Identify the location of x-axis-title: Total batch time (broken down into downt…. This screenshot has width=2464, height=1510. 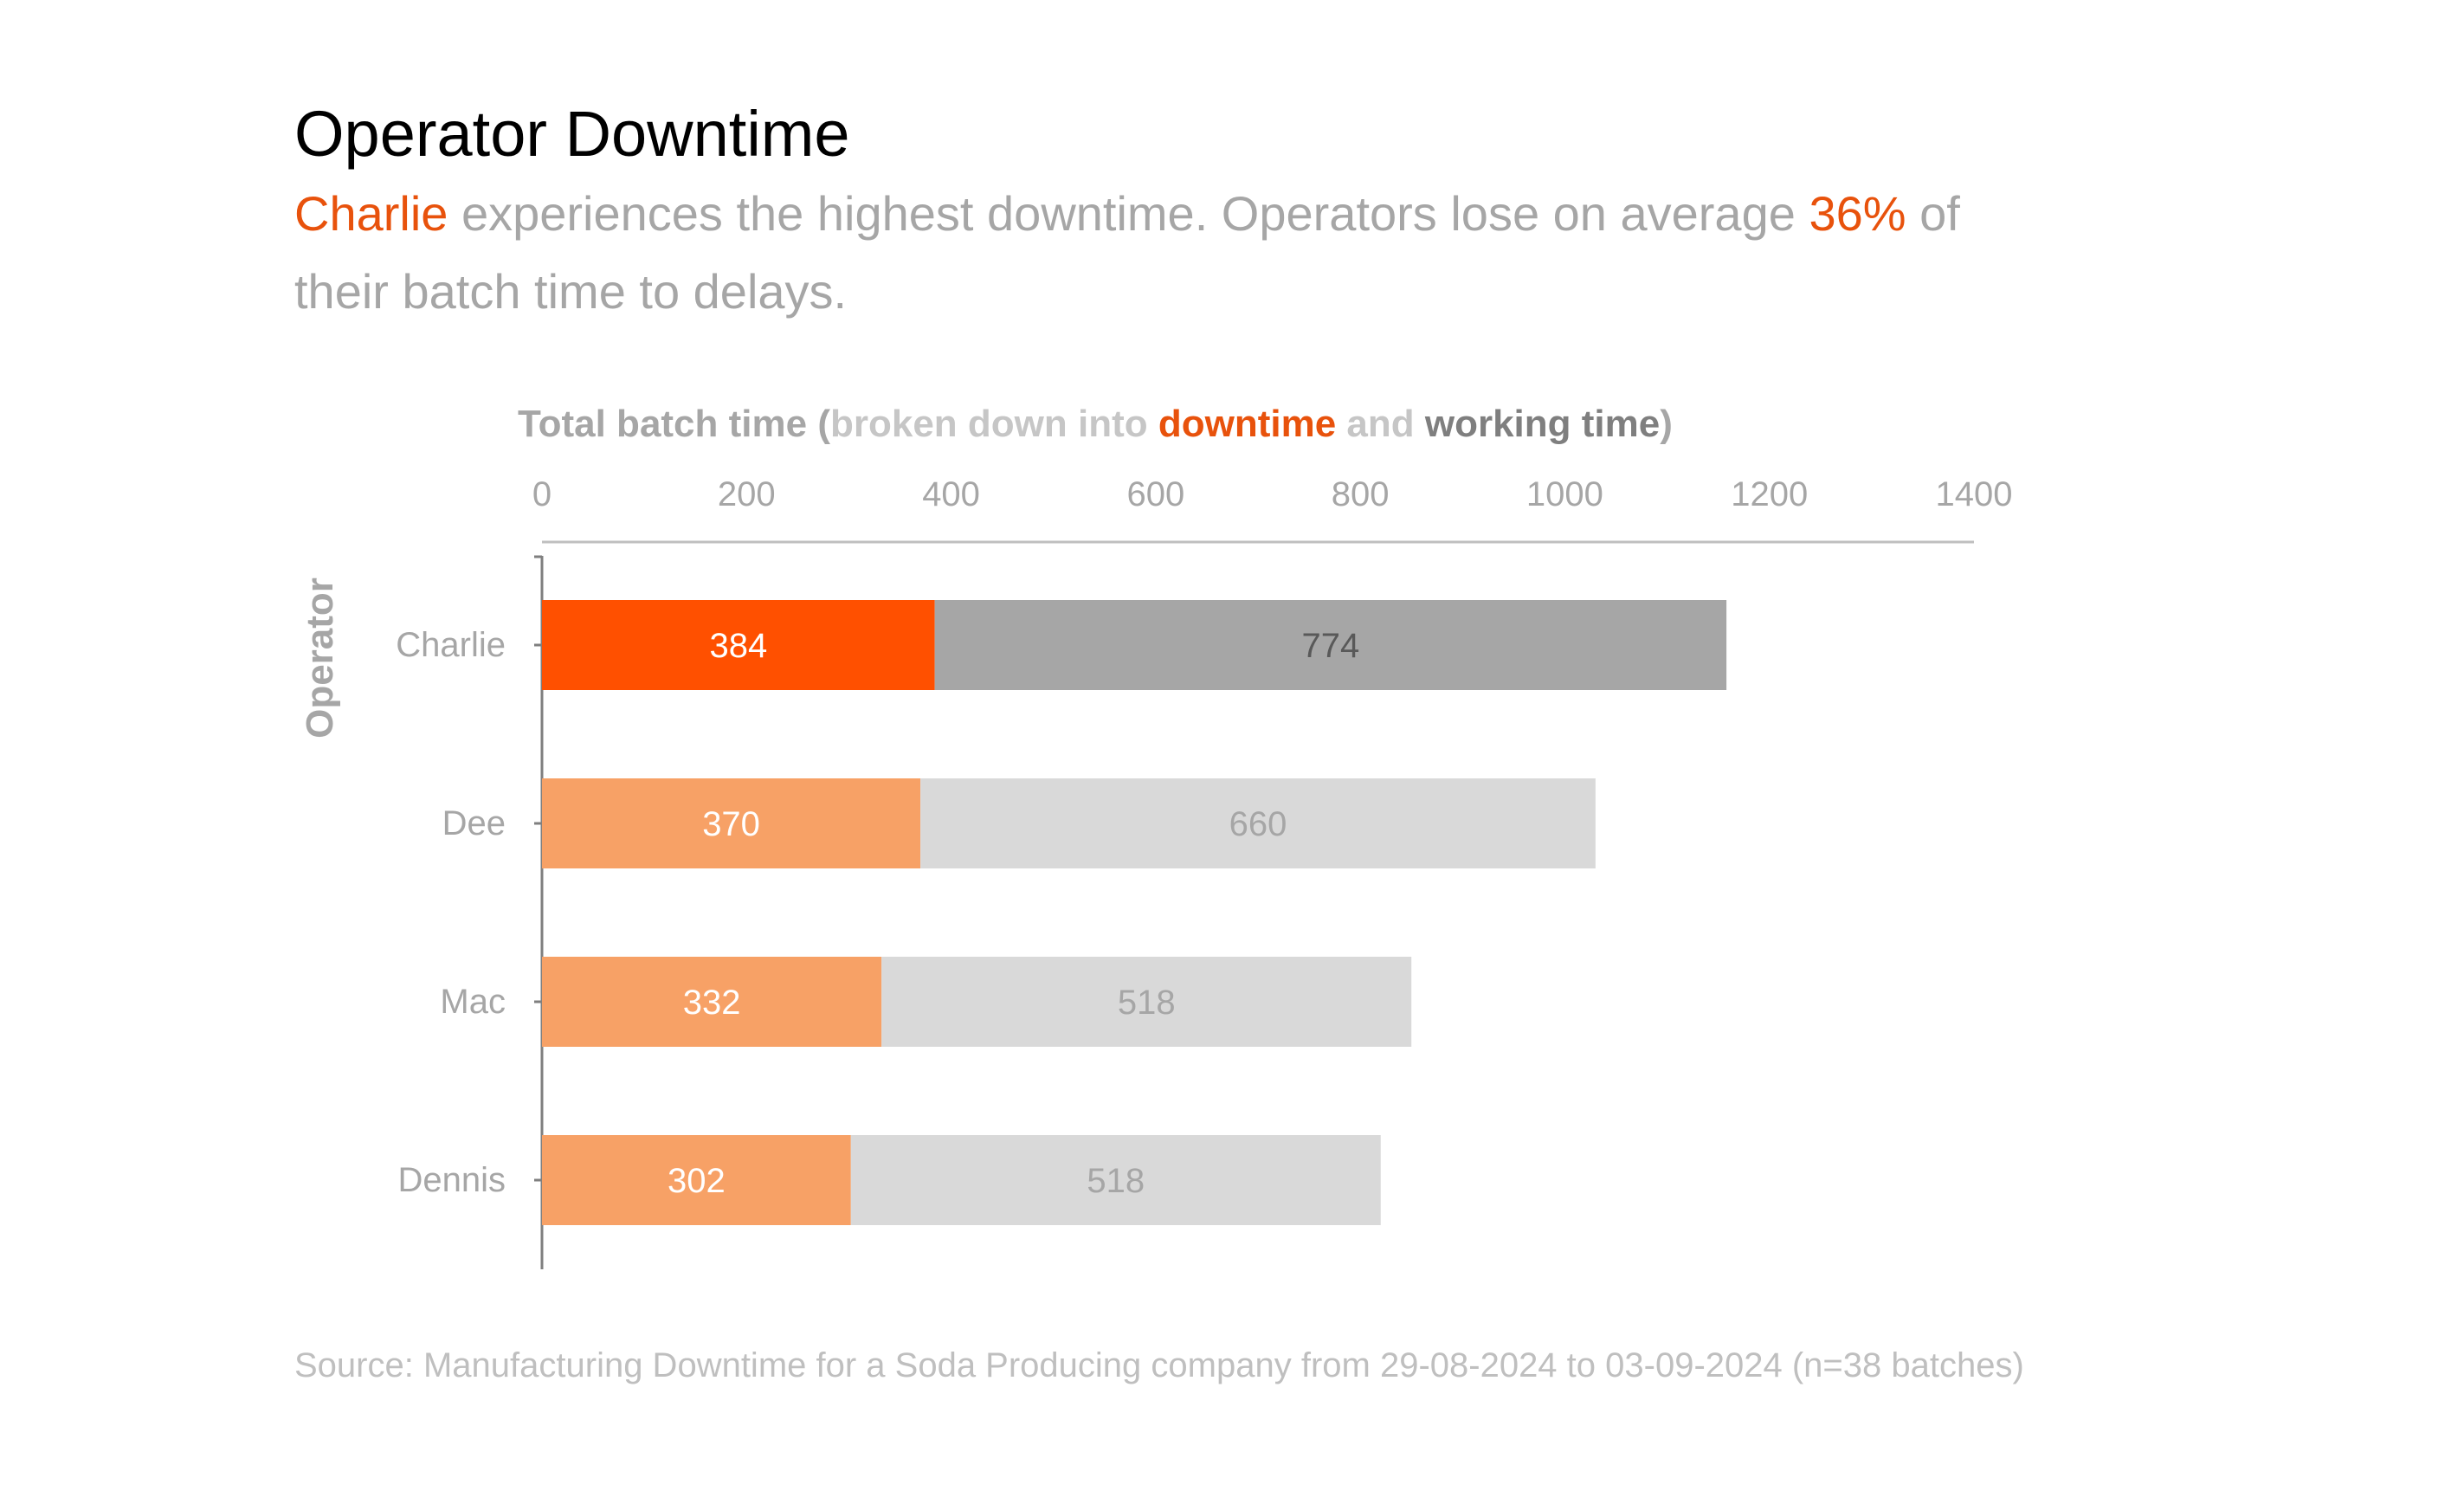
(1095, 424).